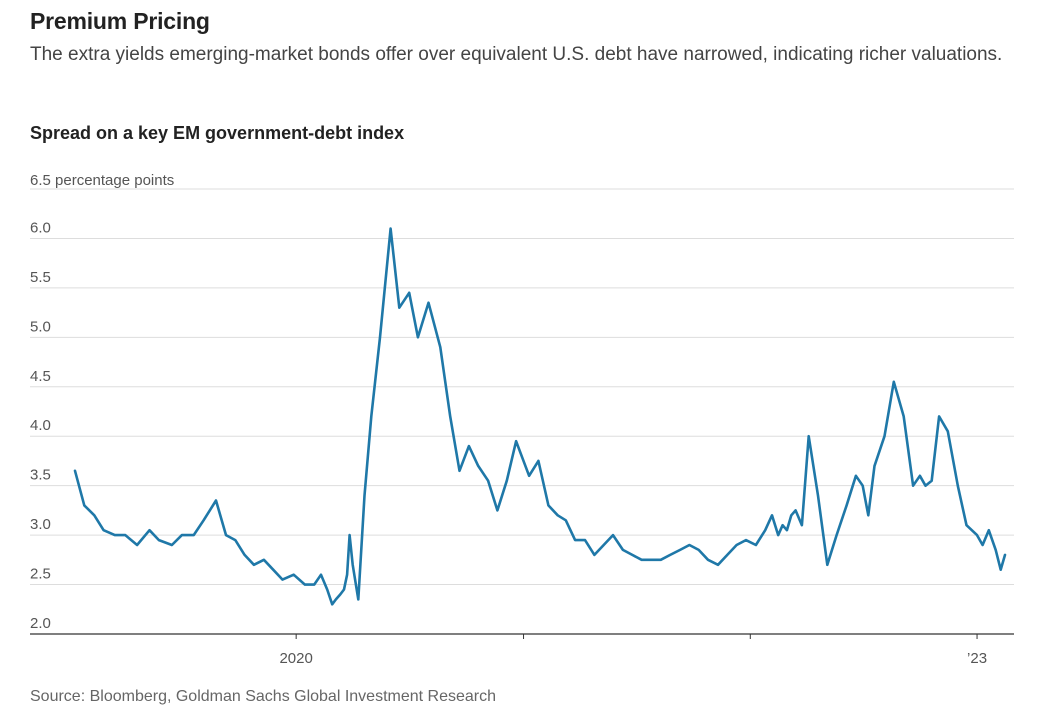 The image size is (1046, 727). Describe the element at coordinates (40, 227) in the screenshot. I see `y-tick-label: 6.0` at that location.